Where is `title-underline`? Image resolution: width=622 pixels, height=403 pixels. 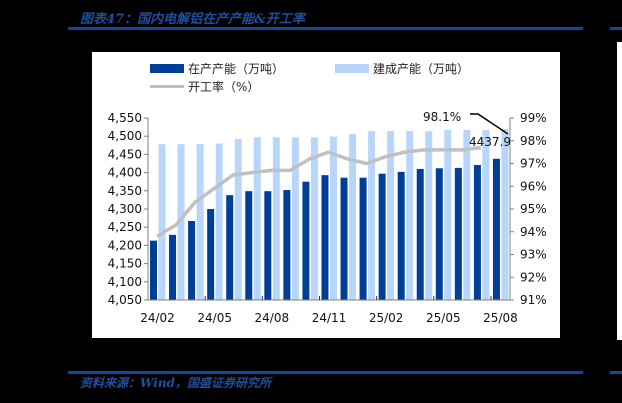
title-underline is located at coordinates (325, 28).